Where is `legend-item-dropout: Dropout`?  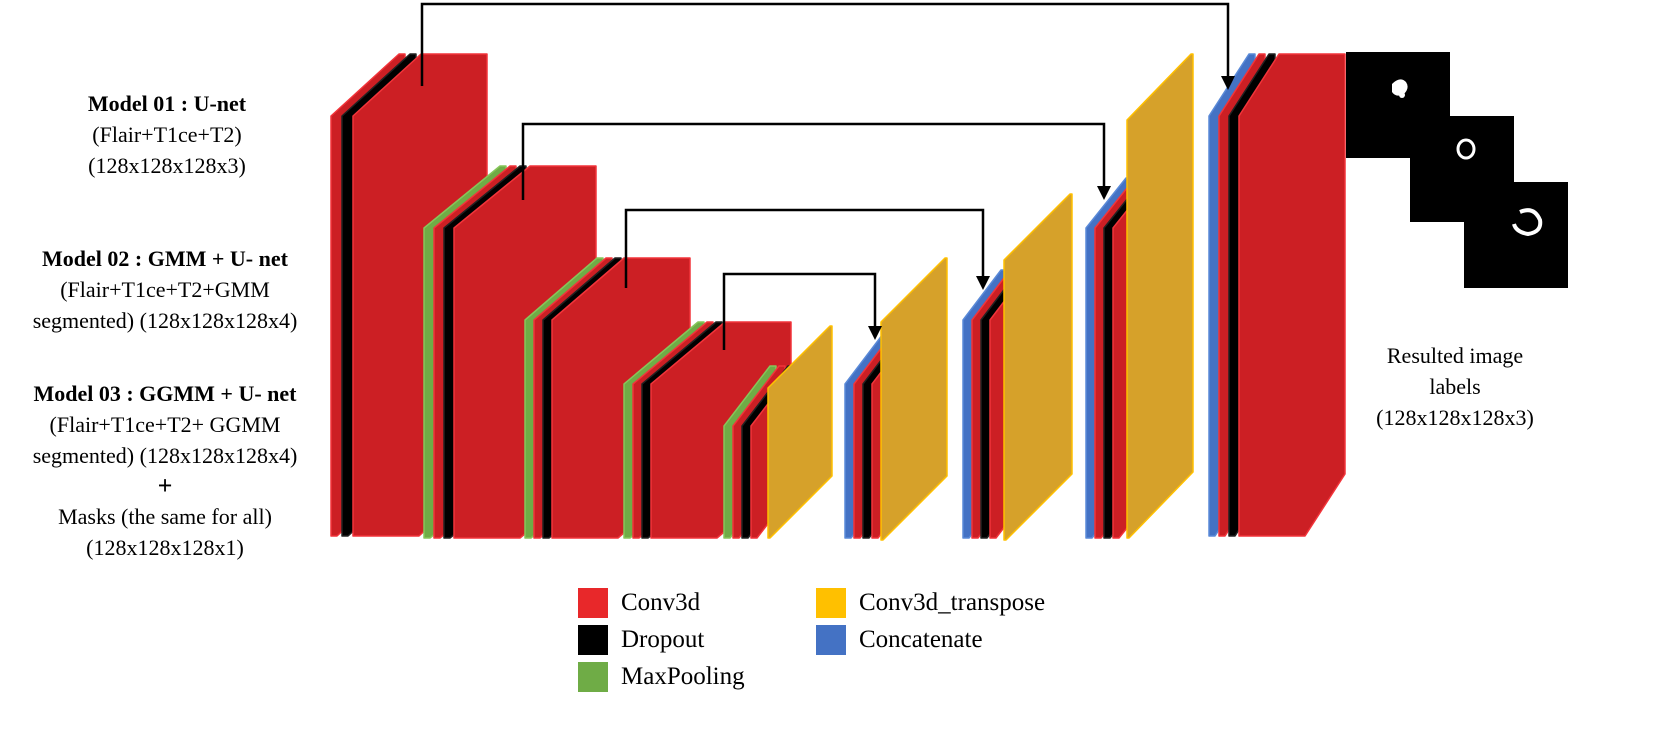
legend-item-dropout: Dropout is located at coordinates (641, 640).